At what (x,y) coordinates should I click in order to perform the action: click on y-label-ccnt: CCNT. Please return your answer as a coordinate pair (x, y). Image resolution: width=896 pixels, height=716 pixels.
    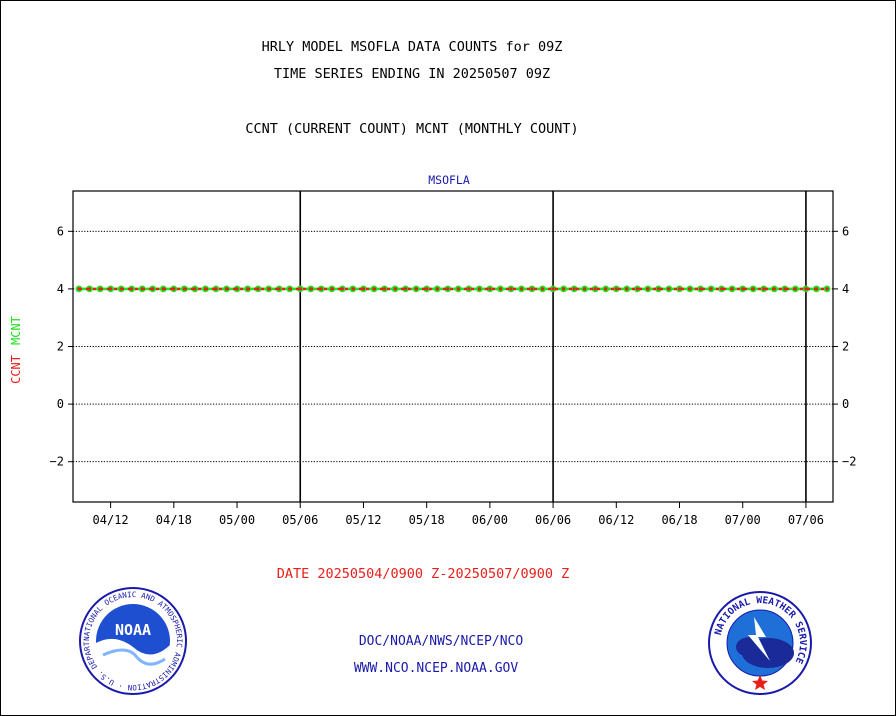
    Looking at the image, I should click on (16, 369).